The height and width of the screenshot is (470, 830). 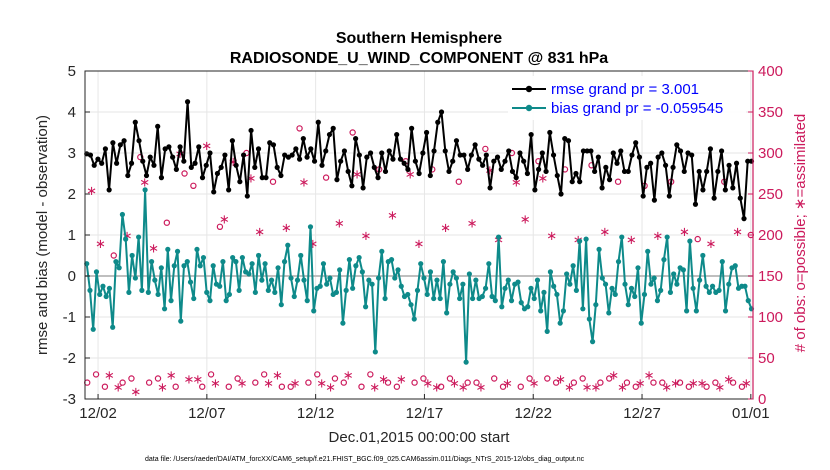 I want to click on left-tick-label: 0, so click(x=72, y=276).